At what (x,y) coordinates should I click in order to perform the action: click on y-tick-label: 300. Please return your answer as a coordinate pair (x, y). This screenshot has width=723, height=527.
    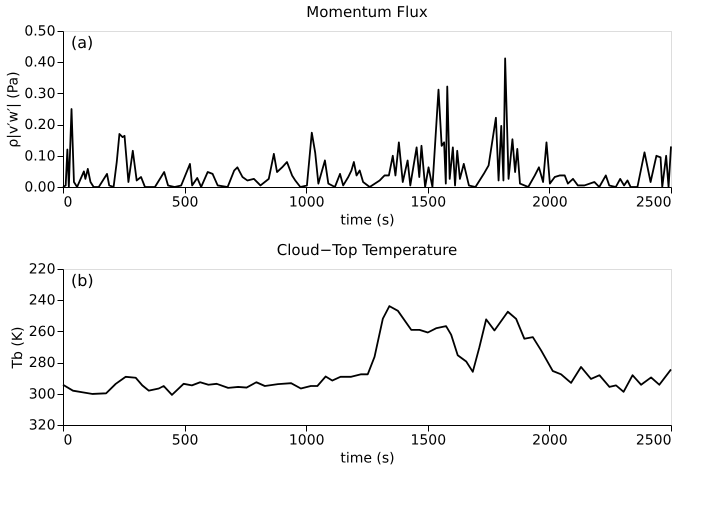
    Looking at the image, I should click on (42, 394).